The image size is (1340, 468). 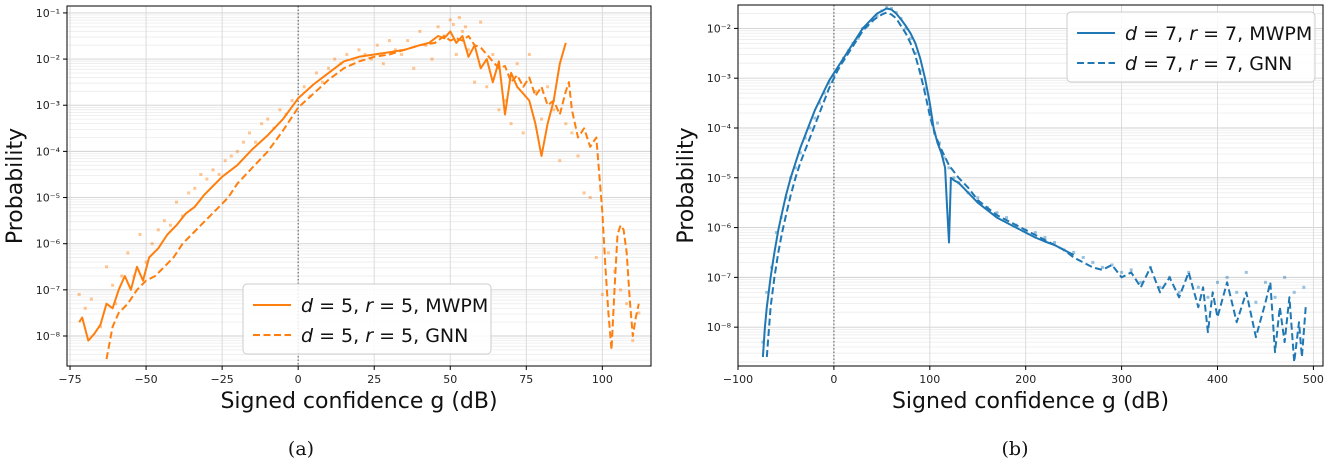 I want to click on y-tick-label: 10⁻⁴, so click(x=719, y=128).